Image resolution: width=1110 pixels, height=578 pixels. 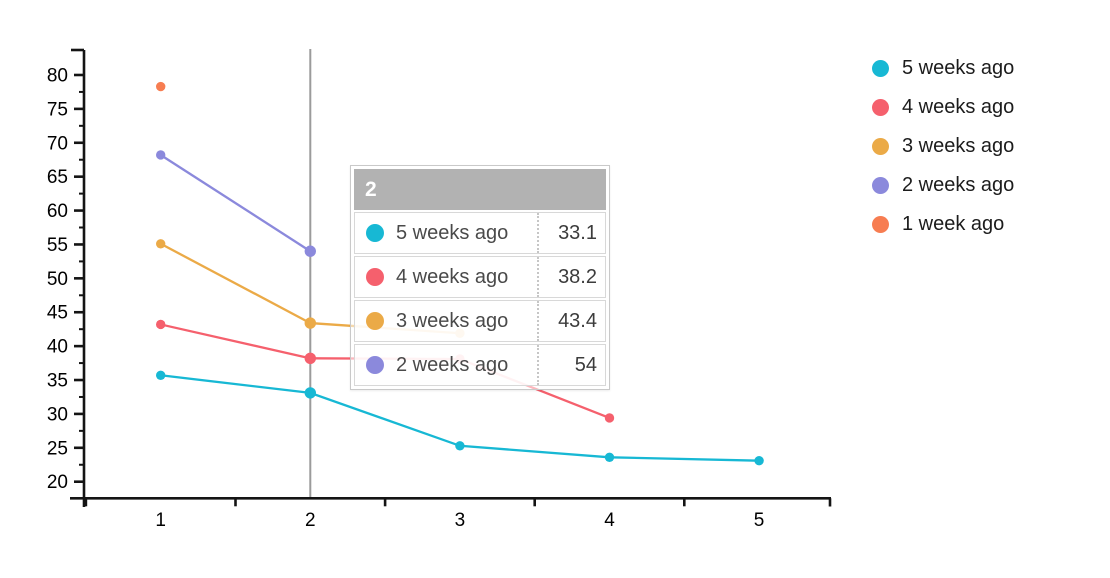 What do you see at coordinates (235, 203) in the screenshot?
I see `series-line-2-weeks-ago` at bounding box center [235, 203].